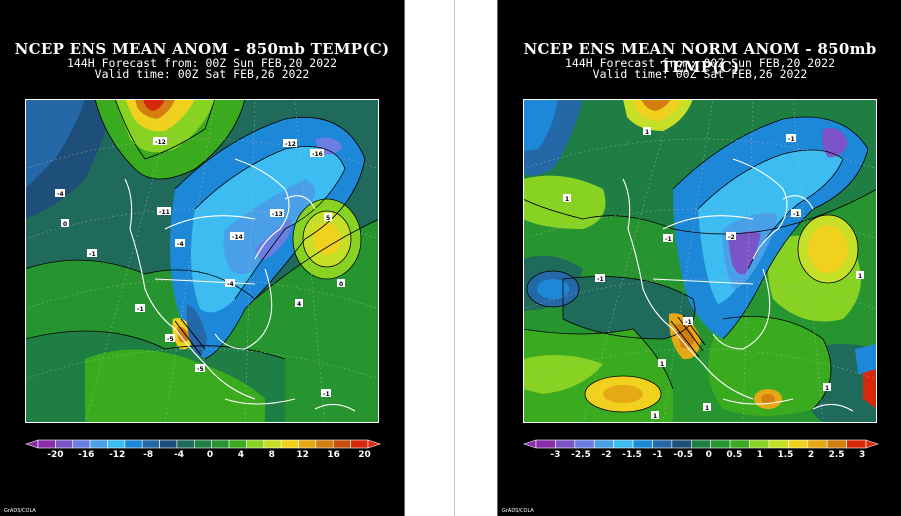 The image size is (901, 516). I want to click on legend-tick-label: 2.5, so click(837, 455).